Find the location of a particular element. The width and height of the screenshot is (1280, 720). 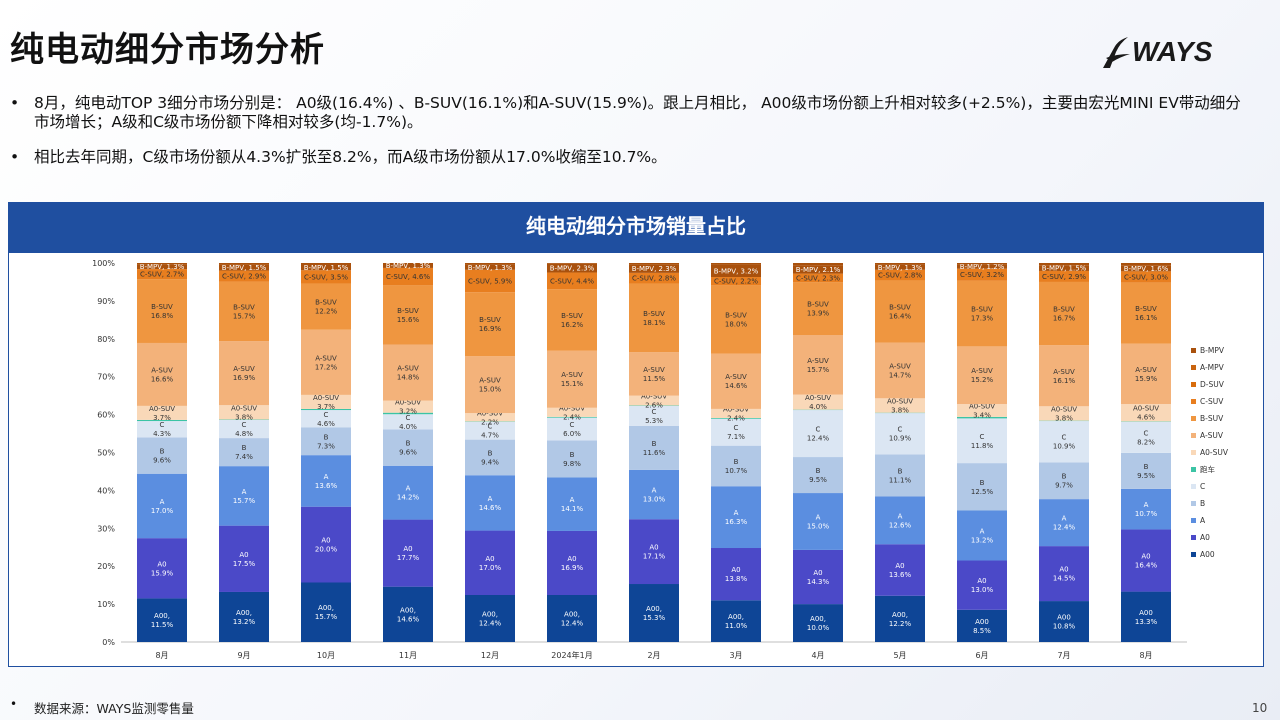

x-tick-label: 9月 is located at coordinates (243, 655).